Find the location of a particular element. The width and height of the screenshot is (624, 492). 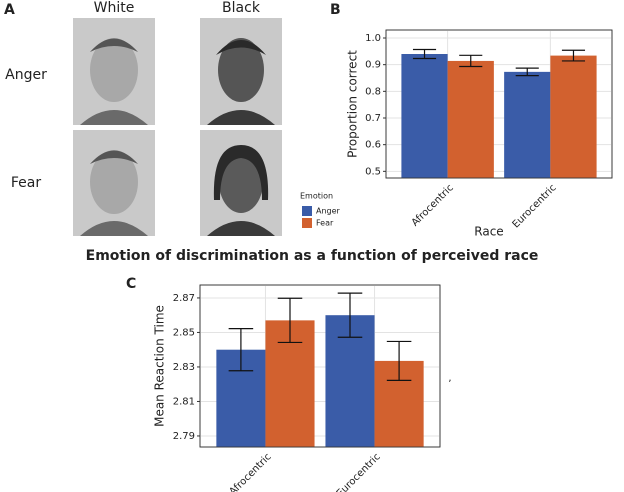

y-axis-title: Mean Reaction Time is located at coordinates (160, 366).